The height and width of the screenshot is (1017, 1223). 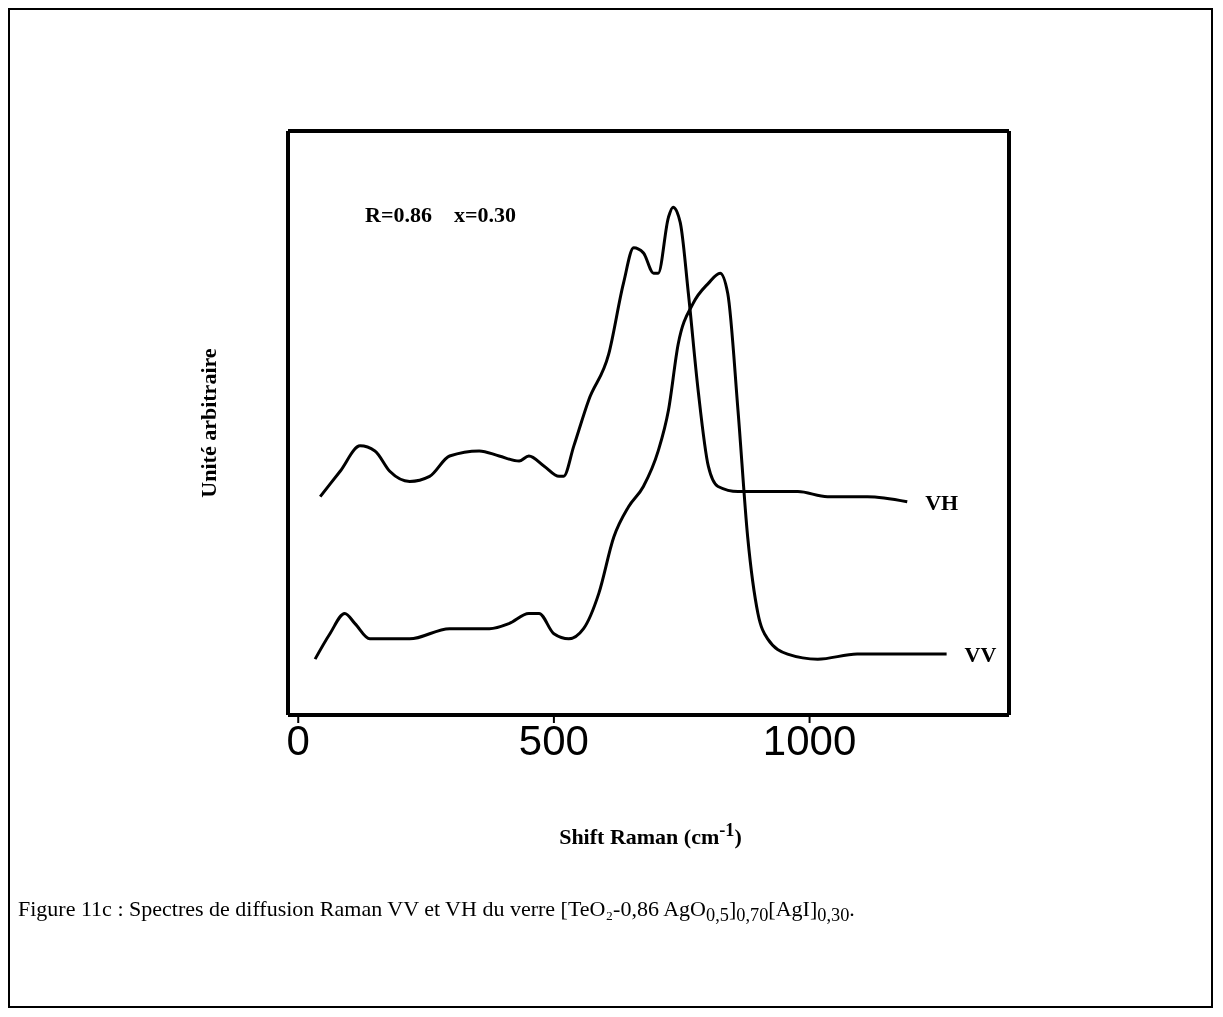 I want to click on series-label: VV, so click(x=980, y=655).